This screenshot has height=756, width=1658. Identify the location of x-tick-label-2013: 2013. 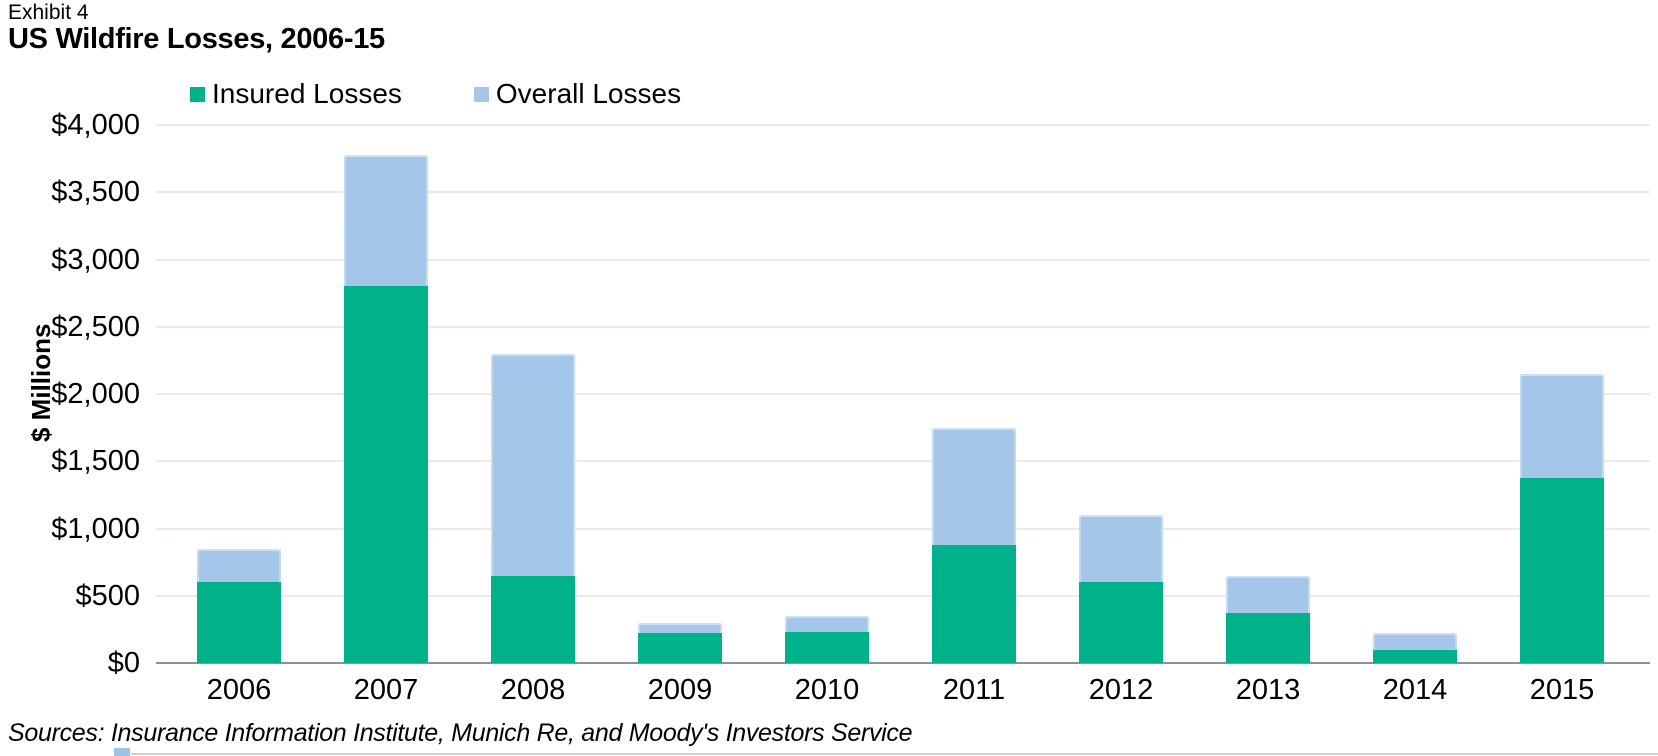
(1268, 690).